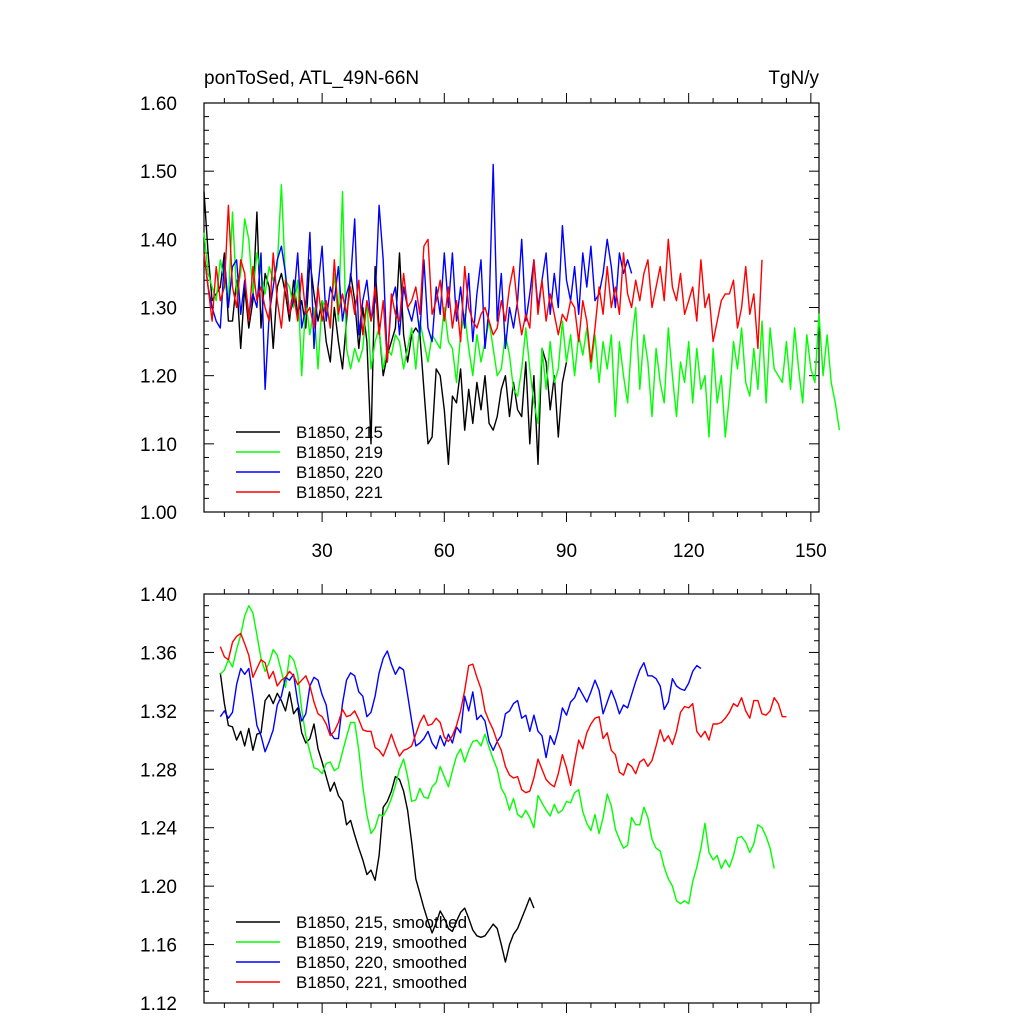 This screenshot has height=1024, width=1024. Describe the element at coordinates (158, 445) in the screenshot. I see `top-y-tick-label: 1.10` at that location.